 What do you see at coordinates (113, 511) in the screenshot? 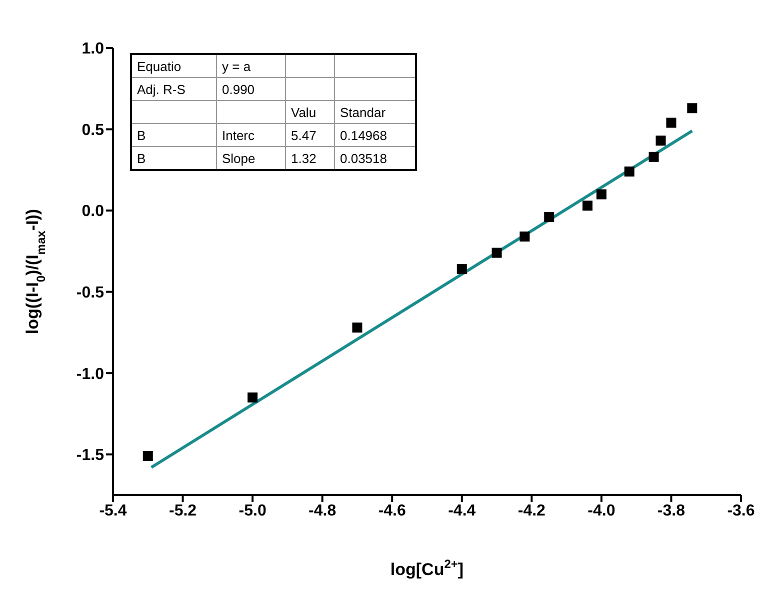
I see `x-tick-label: -5.4` at bounding box center [113, 511].